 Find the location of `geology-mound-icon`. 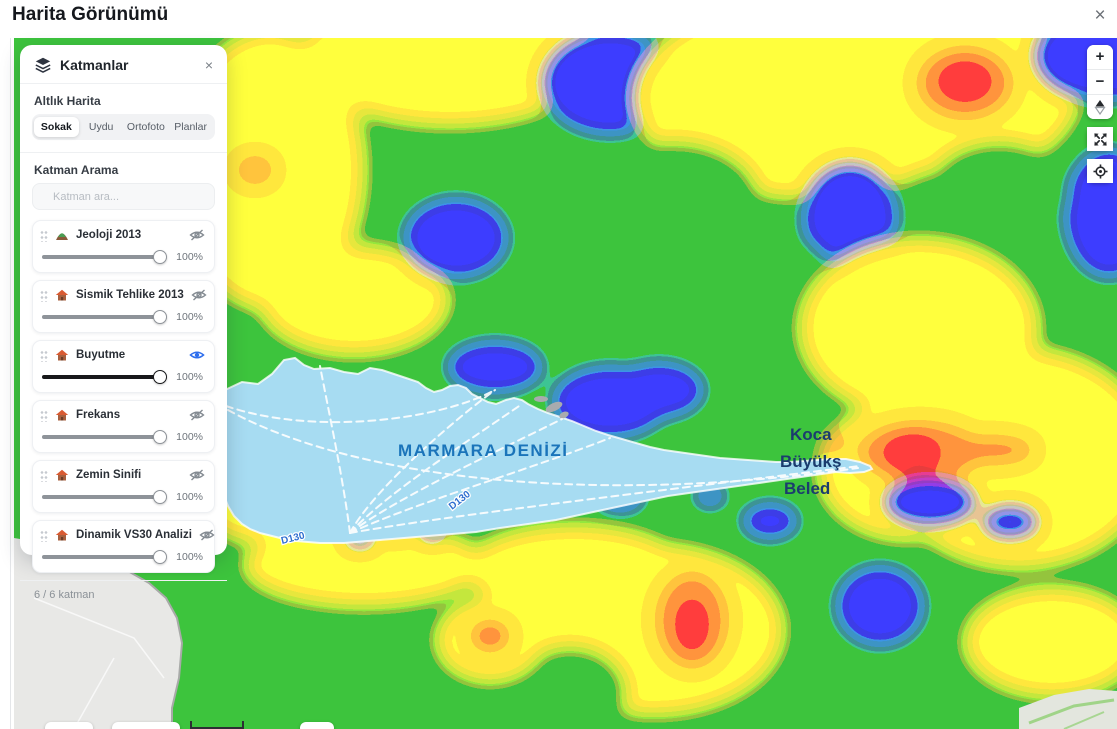

geology-mound-icon is located at coordinates (62, 235).